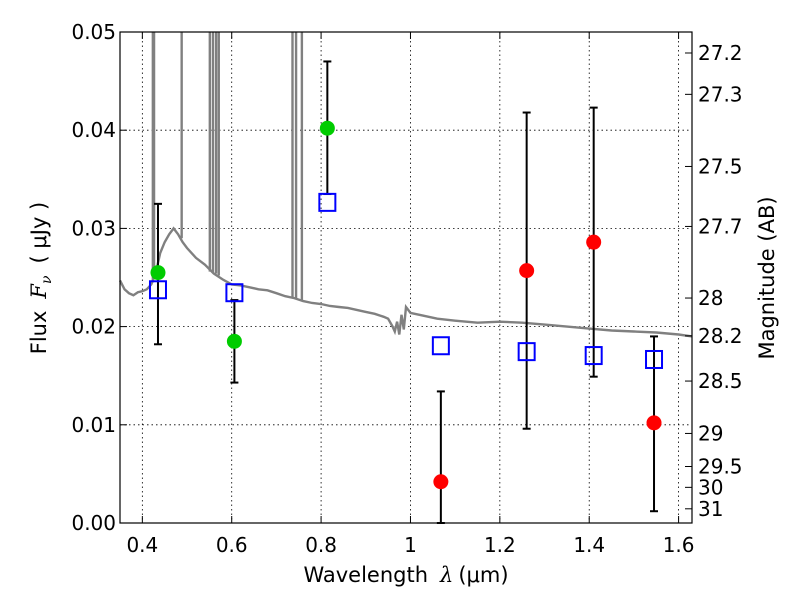 This screenshot has width=800, height=600. Describe the element at coordinates (720, 226) in the screenshot. I see `magnitude-tick-label: 27.7` at that location.